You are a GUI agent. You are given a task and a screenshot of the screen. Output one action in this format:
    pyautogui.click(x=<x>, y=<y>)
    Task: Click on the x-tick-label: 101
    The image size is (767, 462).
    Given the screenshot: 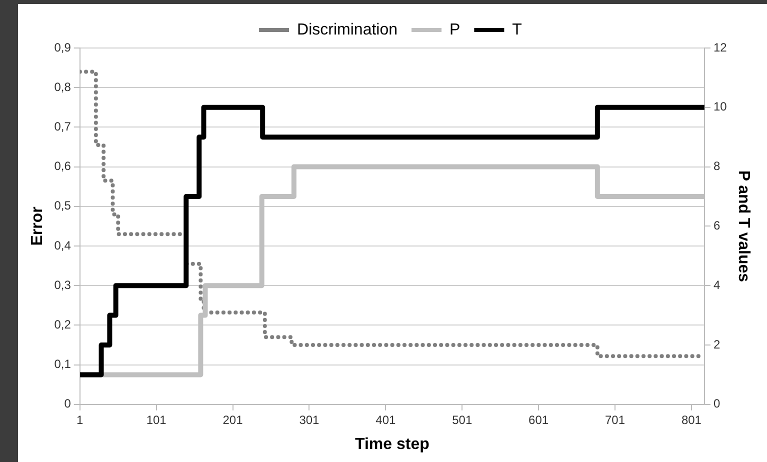 What is the action you would take?
    pyautogui.click(x=156, y=419)
    